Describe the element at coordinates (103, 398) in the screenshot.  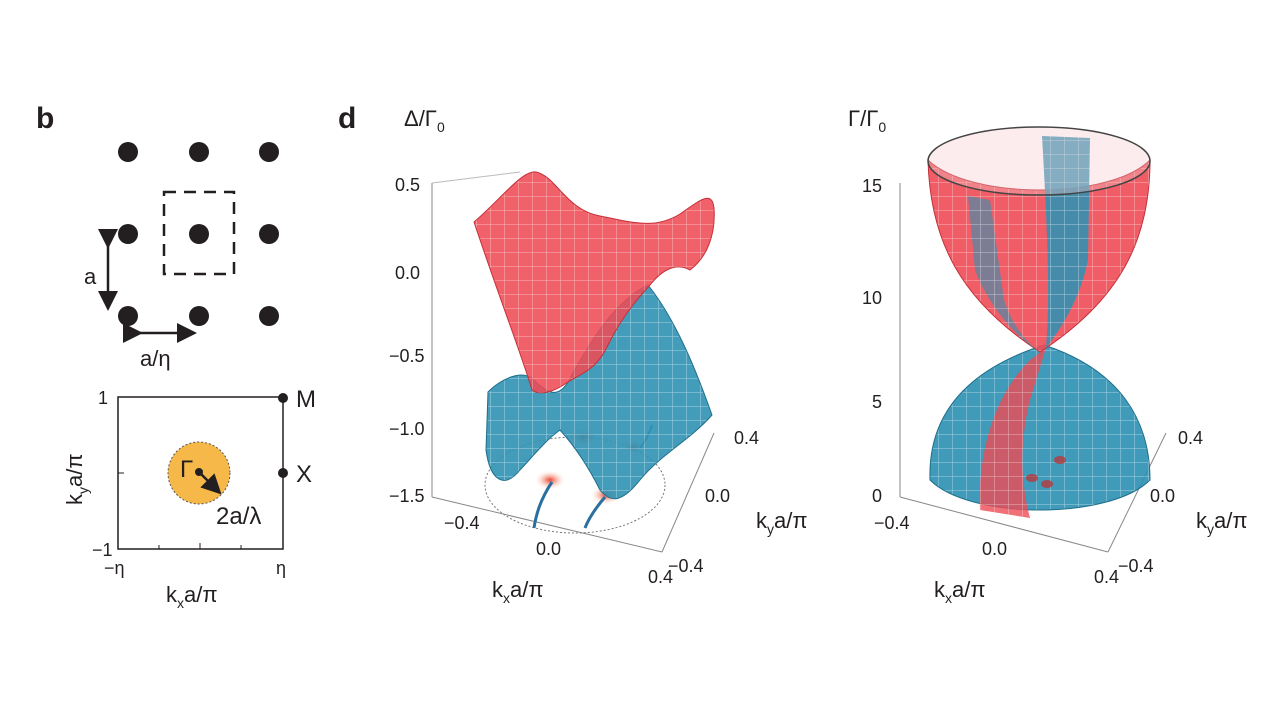
I see `y-tick-top: 1` at that location.